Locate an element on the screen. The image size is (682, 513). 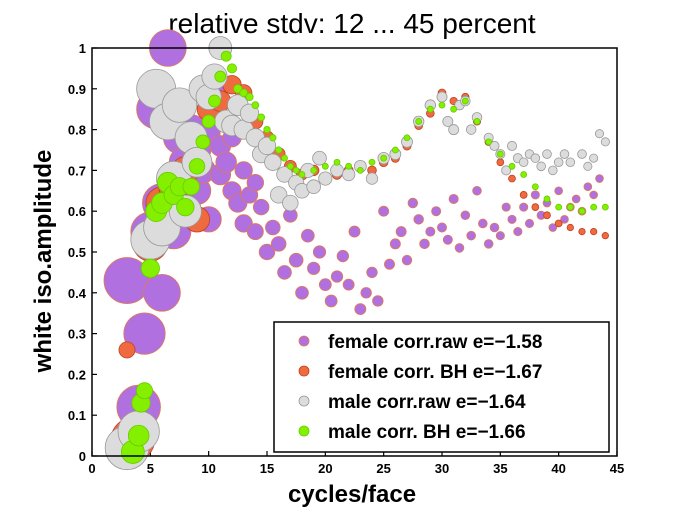
legend-label: male corr.raw e=−1.64 is located at coordinates (427, 402).